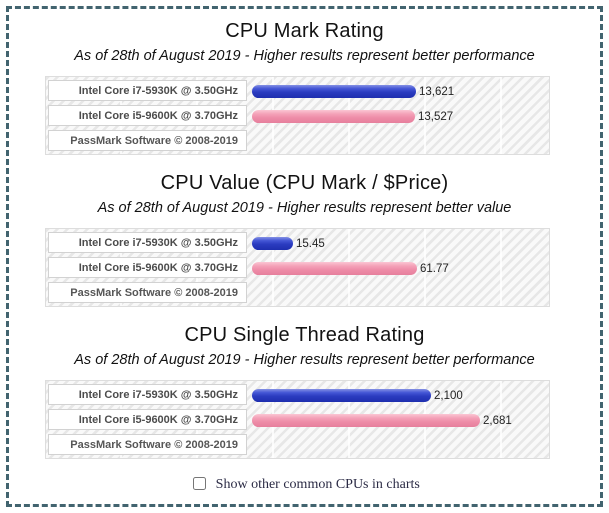 The height and width of the screenshot is (513, 609). What do you see at coordinates (448, 396) in the screenshot?
I see `bar-value: 2,100` at bounding box center [448, 396].